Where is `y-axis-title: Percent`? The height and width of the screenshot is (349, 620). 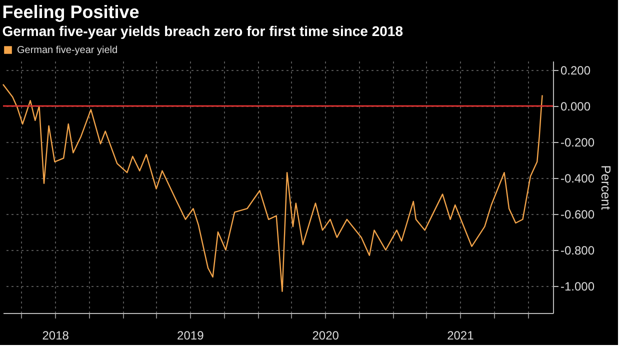 y-axis-title: Percent is located at coordinates (606, 187).